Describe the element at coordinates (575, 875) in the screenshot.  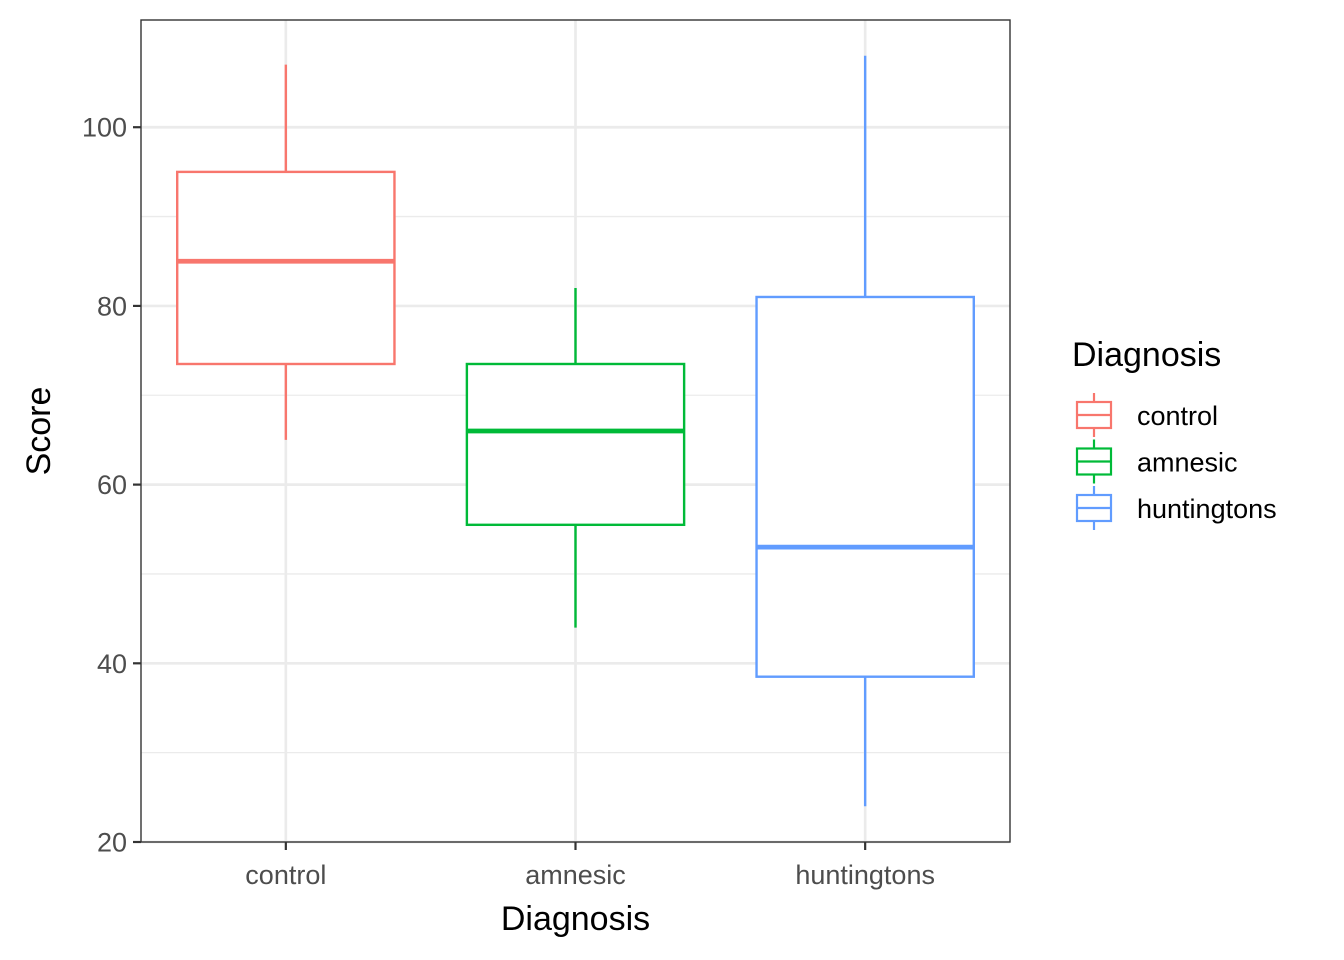
I see `x-tick-label: amnesic` at that location.